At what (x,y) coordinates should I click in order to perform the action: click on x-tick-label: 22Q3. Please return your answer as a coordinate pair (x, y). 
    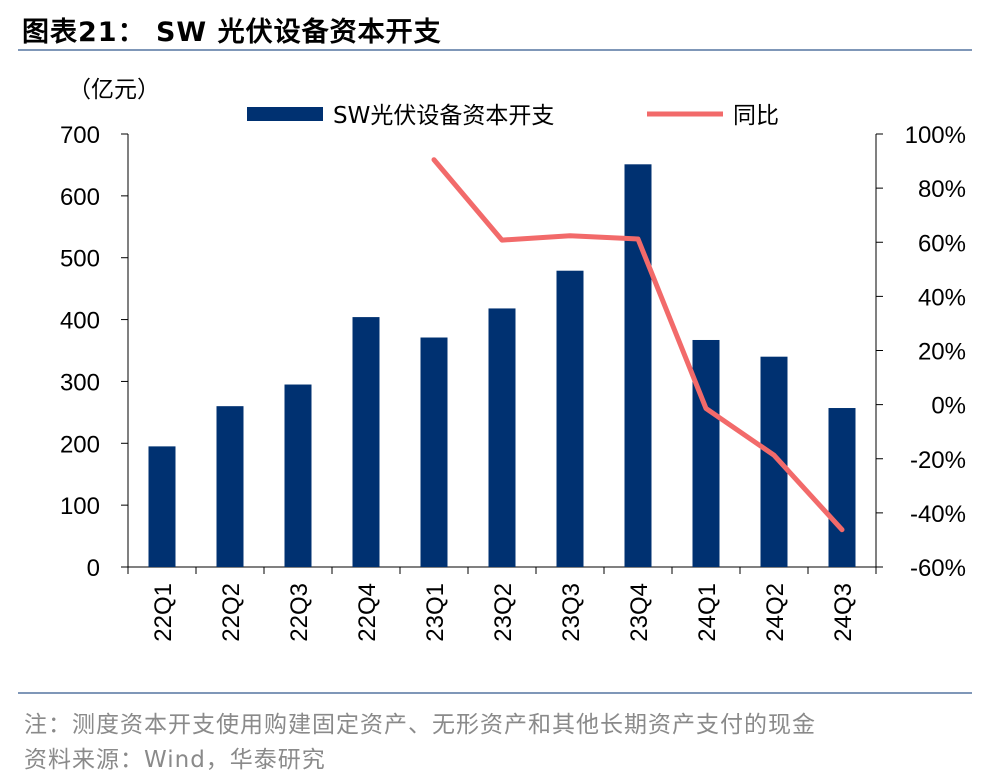
    Looking at the image, I should click on (299, 612).